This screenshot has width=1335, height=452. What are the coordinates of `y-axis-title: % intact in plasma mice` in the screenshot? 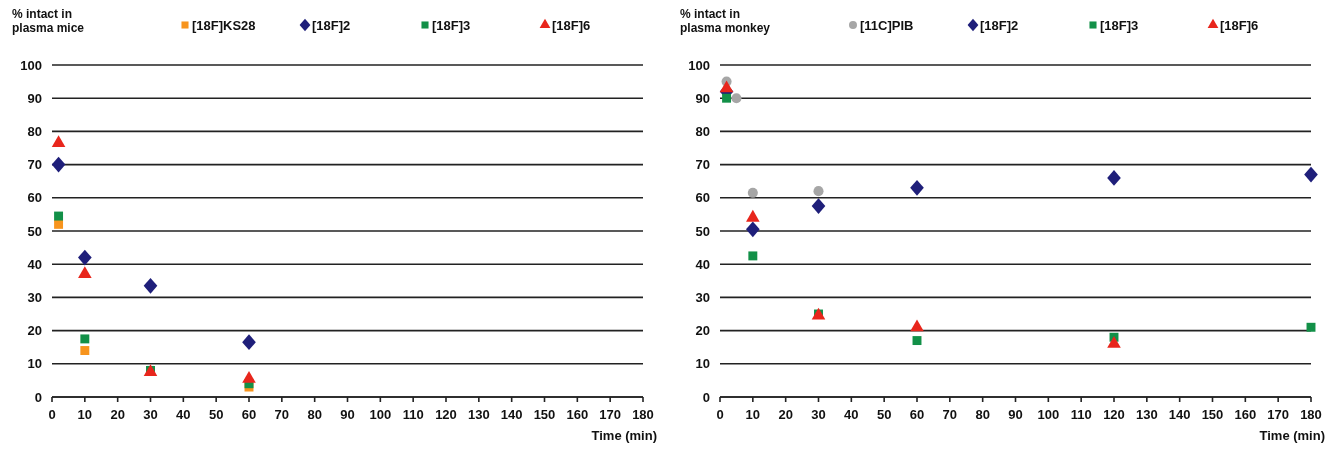 It's located at (48, 21).